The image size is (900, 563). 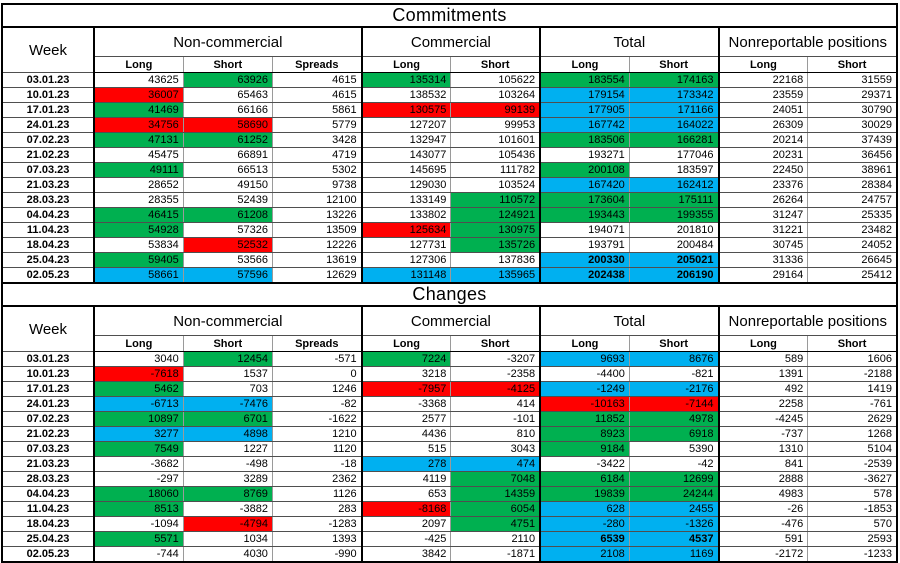 I want to click on value-cell: 127306, so click(x=406, y=260).